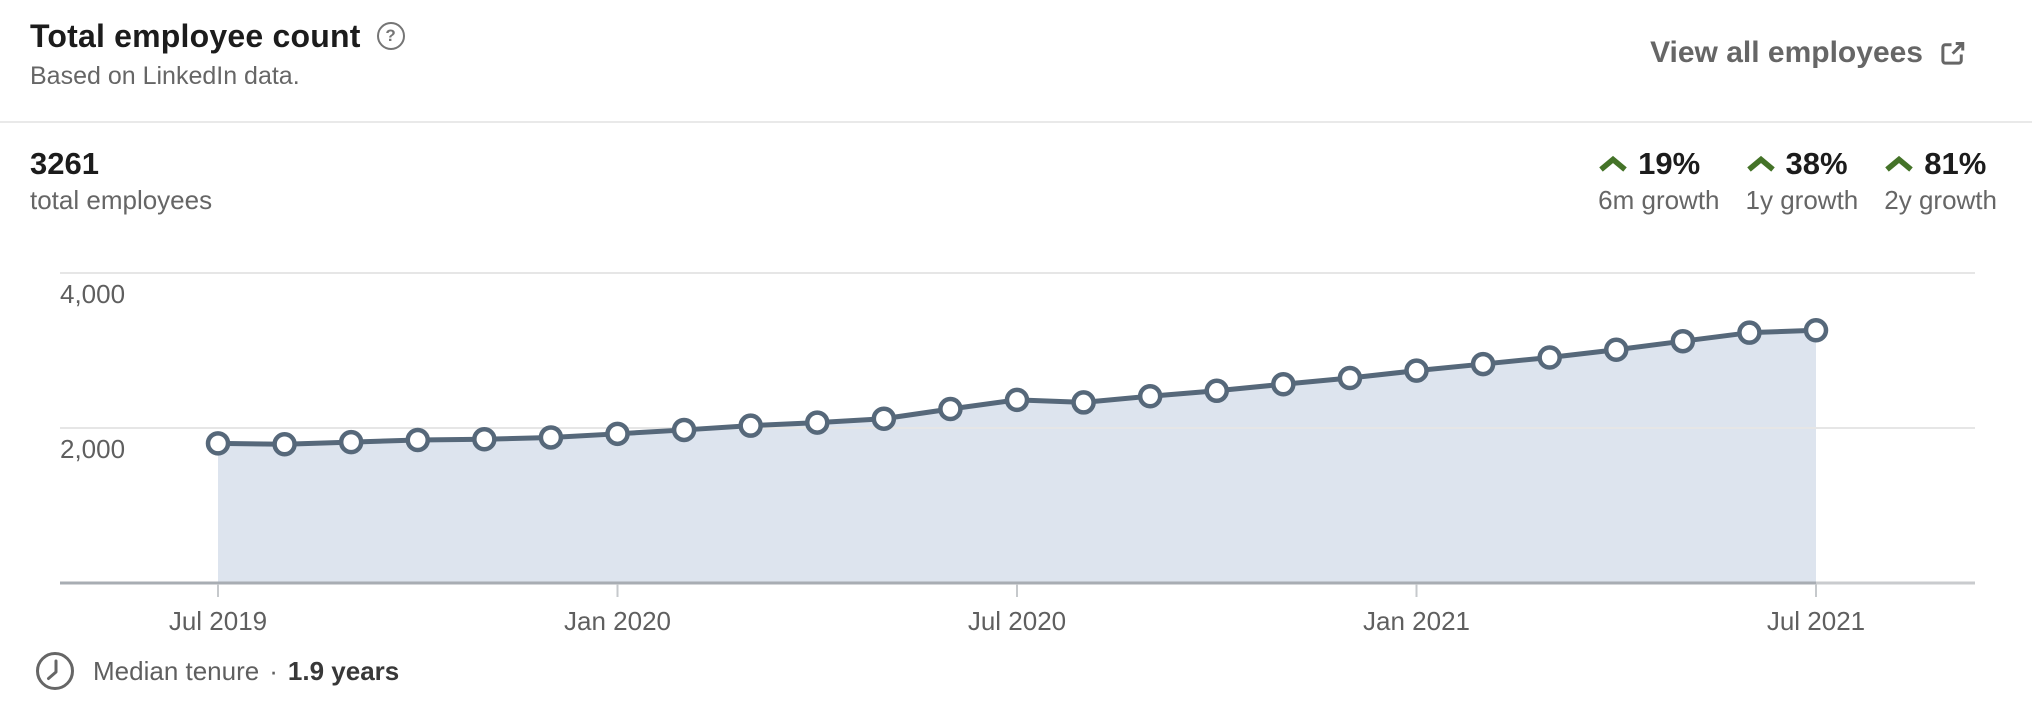 Image resolution: width=2032 pixels, height=718 pixels. What do you see at coordinates (617, 621) in the screenshot?
I see `x-axis-label: Jan 2020` at bounding box center [617, 621].